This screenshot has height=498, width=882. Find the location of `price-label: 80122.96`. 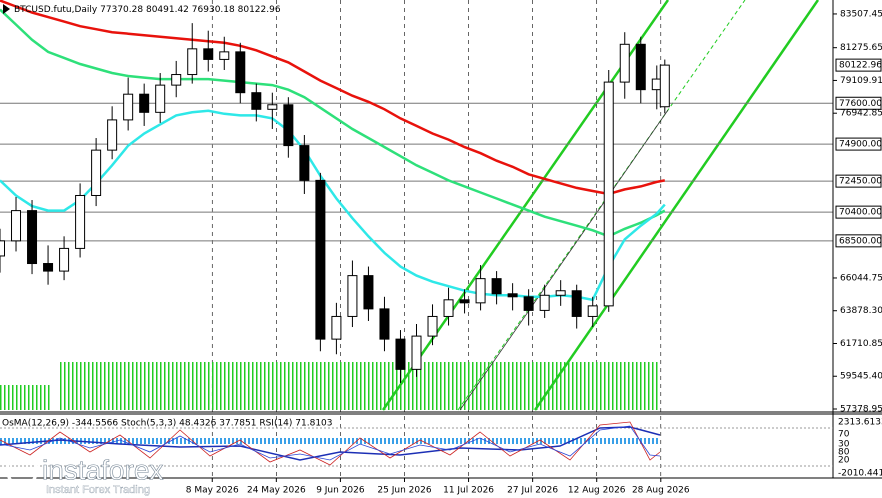

price-label: 80122.96 is located at coordinates (860, 66).